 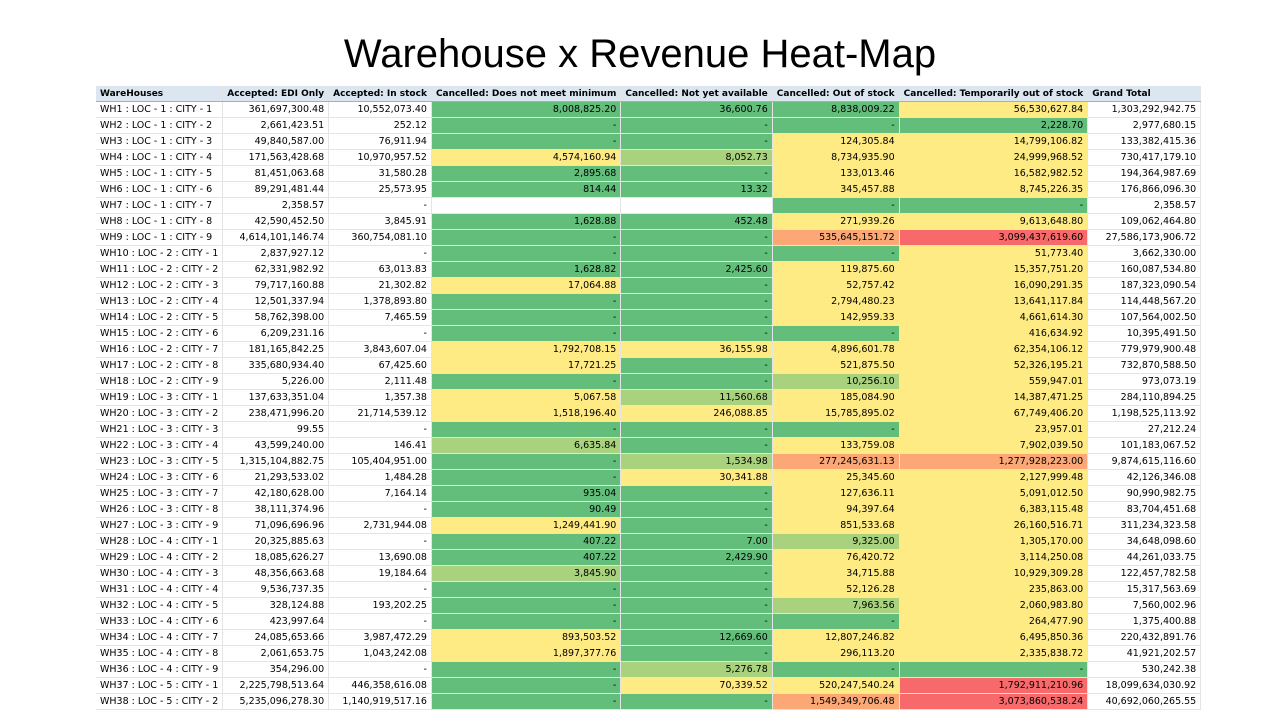 What do you see at coordinates (836, 413) in the screenshot?
I see `value-cell: 15,785,895.02` at bounding box center [836, 413].